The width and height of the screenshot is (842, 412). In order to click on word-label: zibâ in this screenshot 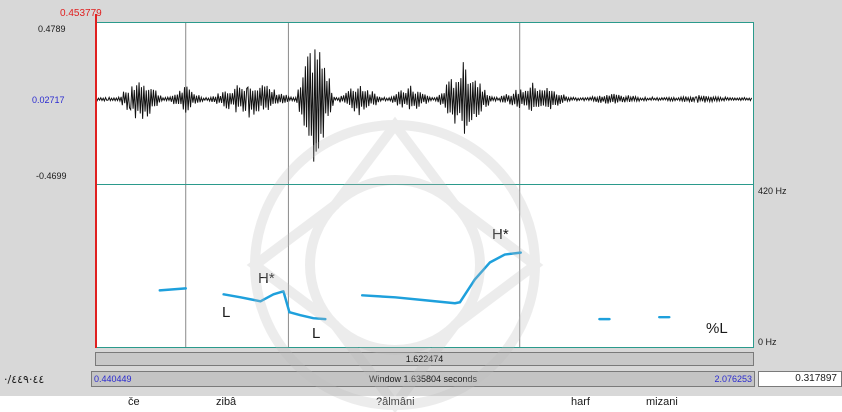, I will do `click(226, 402)`.